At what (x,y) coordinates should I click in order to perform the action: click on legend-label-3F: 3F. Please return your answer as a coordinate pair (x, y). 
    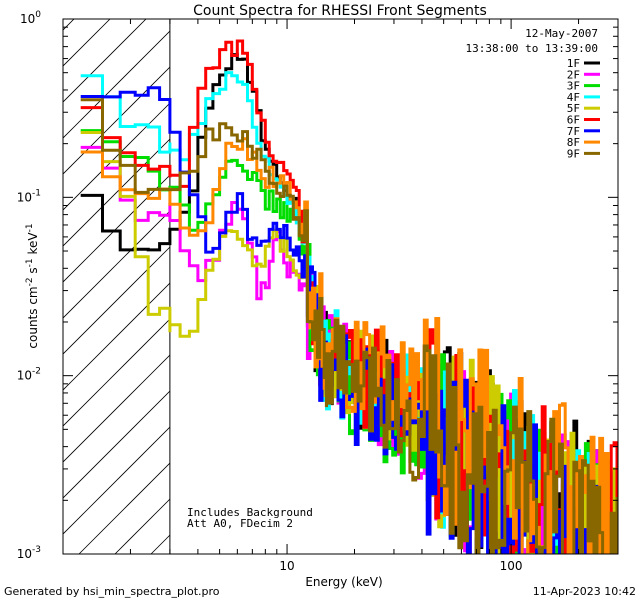
    Looking at the image, I should click on (573, 86).